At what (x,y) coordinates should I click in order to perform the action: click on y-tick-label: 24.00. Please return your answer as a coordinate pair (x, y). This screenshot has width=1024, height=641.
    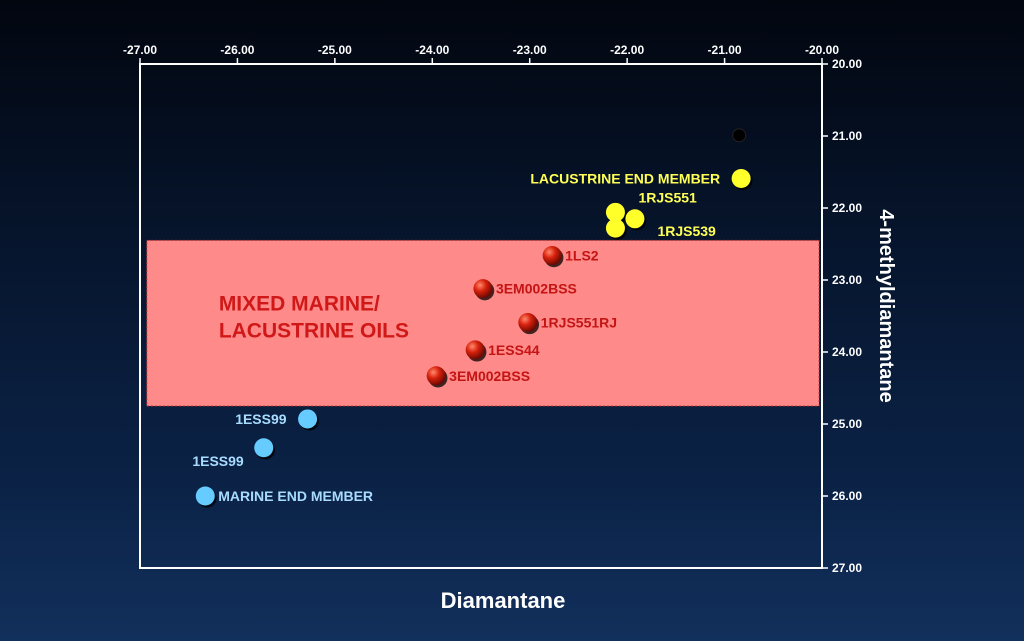
    Looking at the image, I should click on (847, 352).